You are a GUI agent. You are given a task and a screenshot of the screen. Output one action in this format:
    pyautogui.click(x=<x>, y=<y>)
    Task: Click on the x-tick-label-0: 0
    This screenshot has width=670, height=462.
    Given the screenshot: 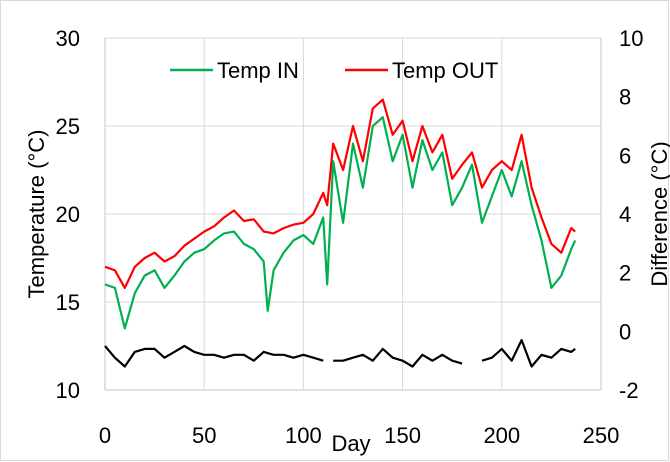 What is the action you would take?
    pyautogui.click(x=105, y=435)
    